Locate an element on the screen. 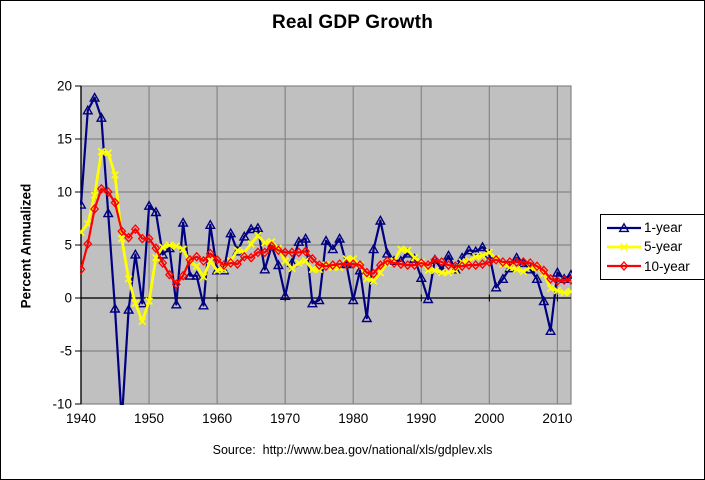 The image size is (705, 480). x-tick-label: 1970 is located at coordinates (285, 418).